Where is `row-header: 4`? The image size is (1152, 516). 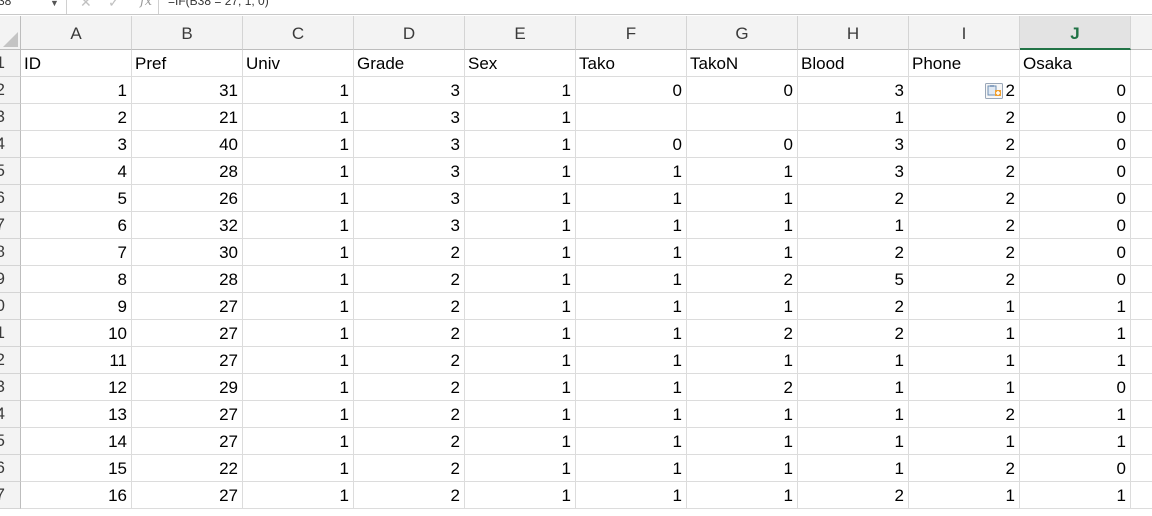 row-header: 4 is located at coordinates (10, 144).